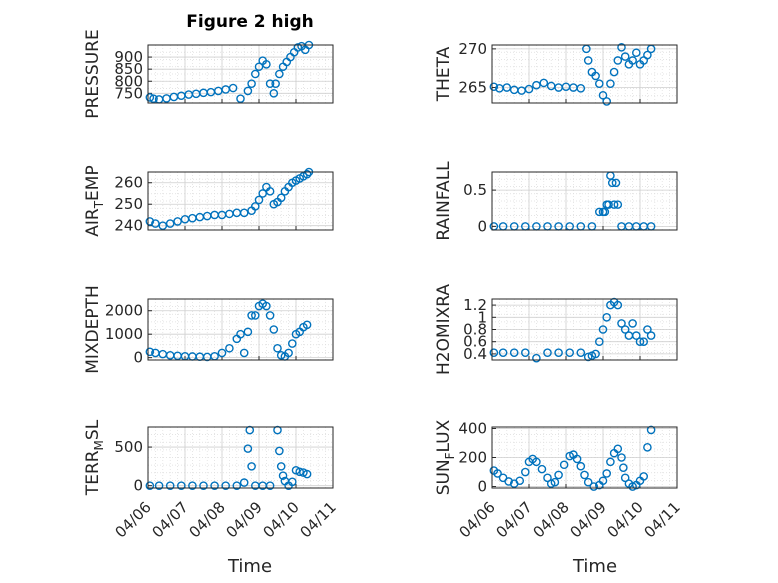  I want to click on y-axis-label: AIRTEMP, so click(94, 200).